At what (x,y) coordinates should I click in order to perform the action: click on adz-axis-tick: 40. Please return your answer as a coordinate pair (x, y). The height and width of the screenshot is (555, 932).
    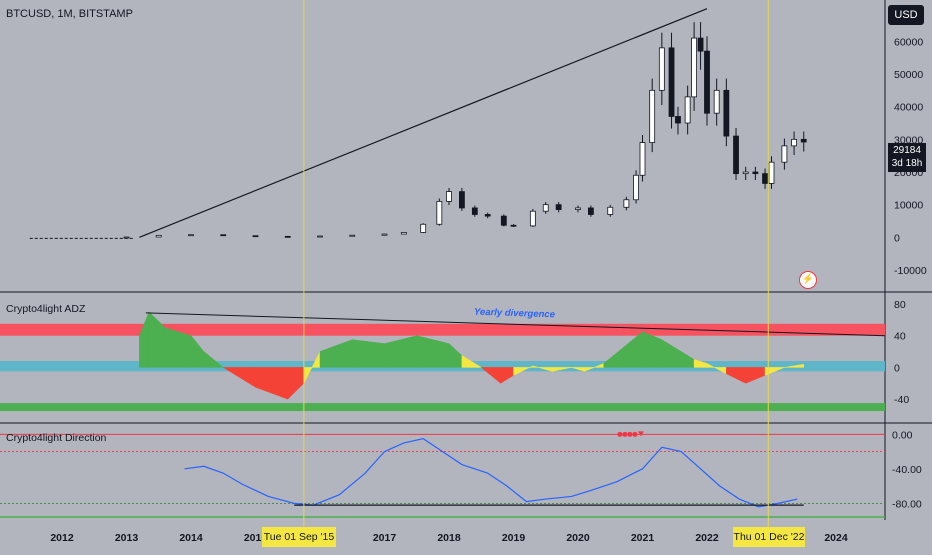
    Looking at the image, I should click on (900, 337).